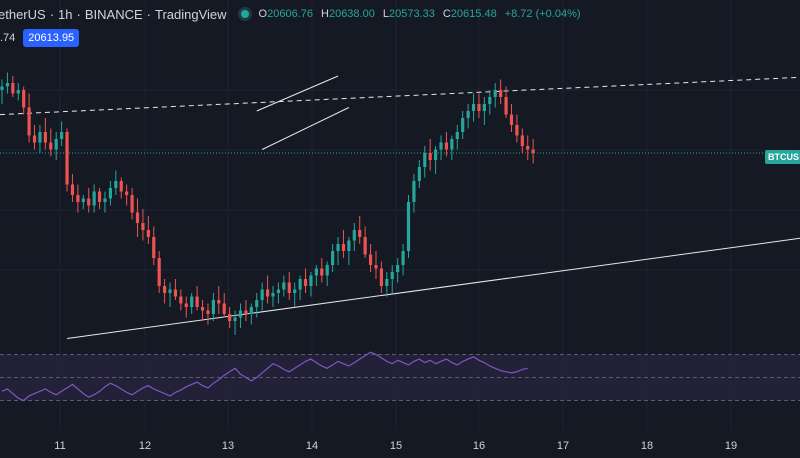  What do you see at coordinates (65, 14) in the screenshot?
I see `interval-label: 1h` at bounding box center [65, 14].